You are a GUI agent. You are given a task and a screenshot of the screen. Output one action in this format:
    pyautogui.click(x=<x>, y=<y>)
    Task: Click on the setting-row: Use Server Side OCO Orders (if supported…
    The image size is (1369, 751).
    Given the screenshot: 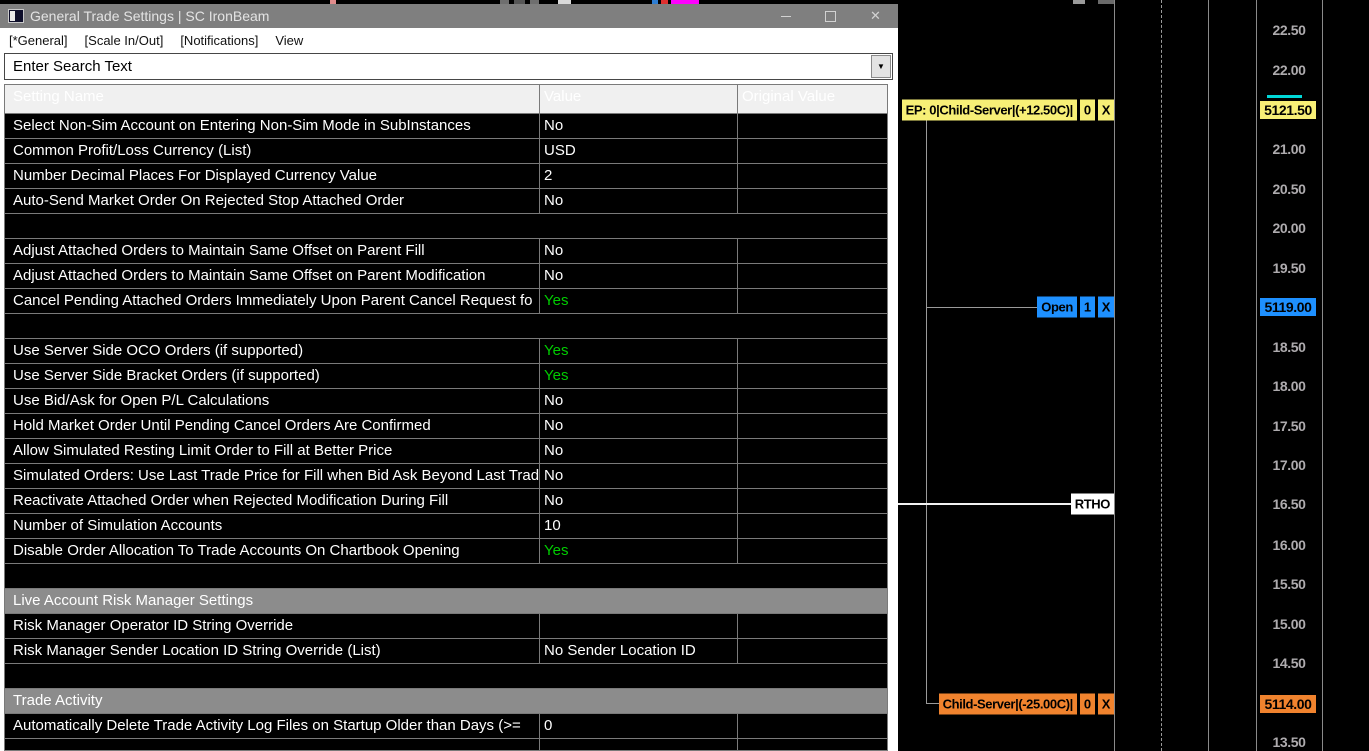 What is the action you would take?
    pyautogui.click(x=446, y=351)
    